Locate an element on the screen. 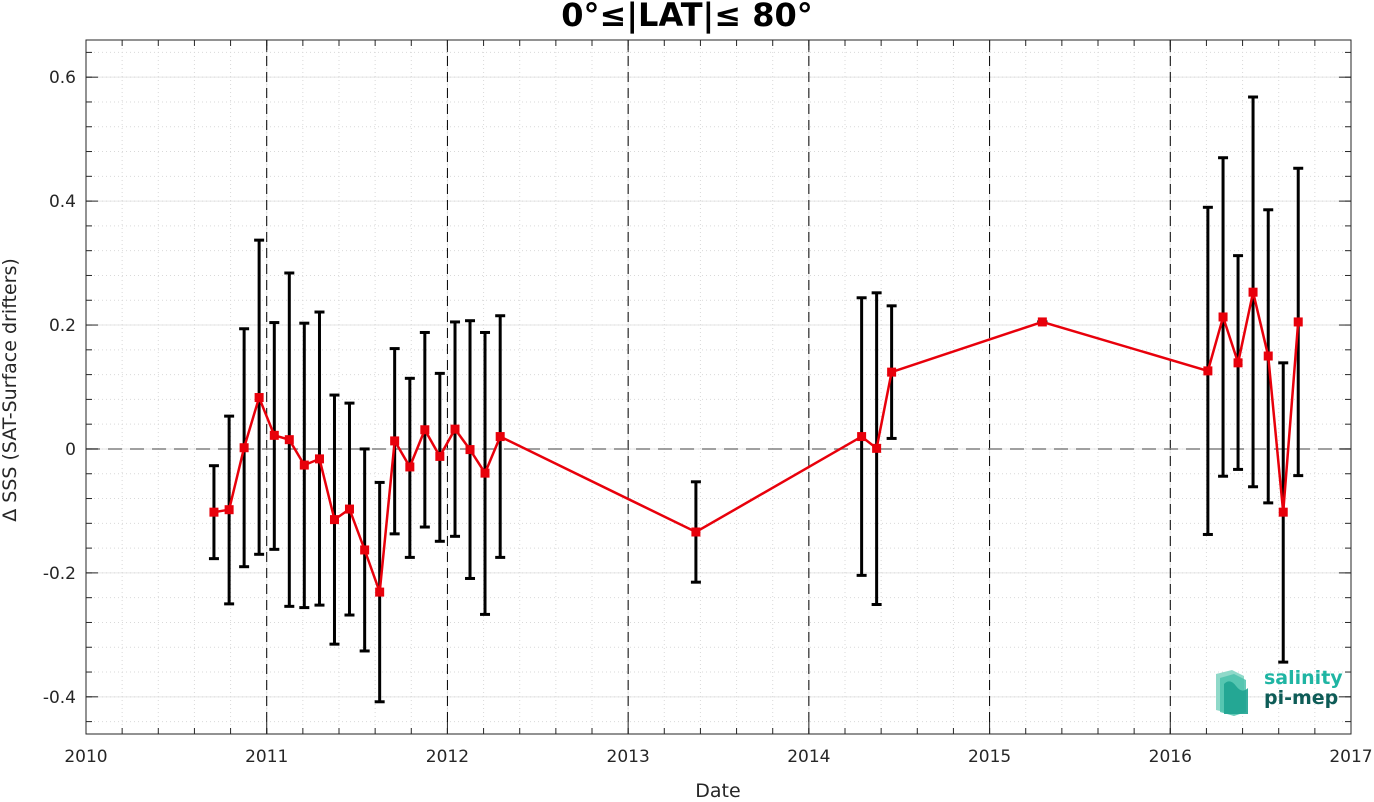  logo-text: salinity pi-mep is located at coordinates (1303, 688).